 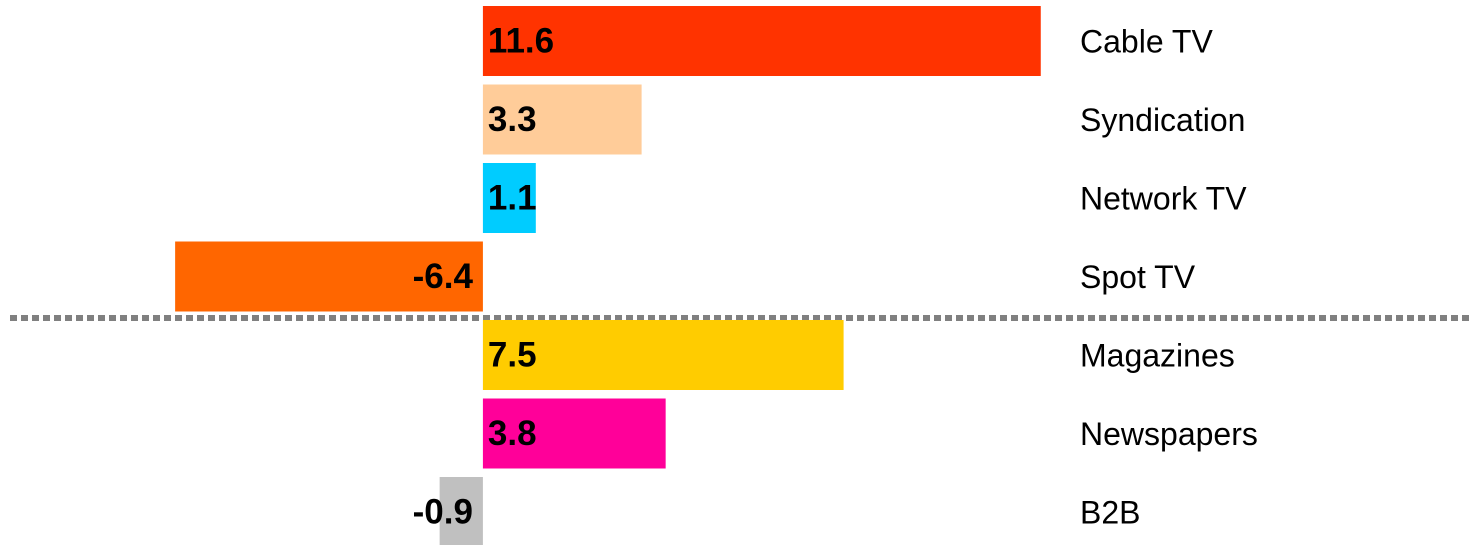 What do you see at coordinates (1162, 120) in the screenshot?
I see `category-label: Syndication` at bounding box center [1162, 120].